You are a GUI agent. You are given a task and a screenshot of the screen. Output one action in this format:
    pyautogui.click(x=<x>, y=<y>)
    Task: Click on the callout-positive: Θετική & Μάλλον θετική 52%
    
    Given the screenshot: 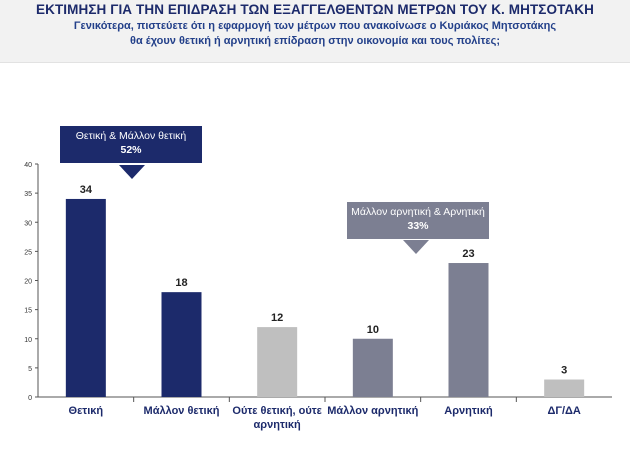 What is the action you would take?
    pyautogui.click(x=131, y=144)
    